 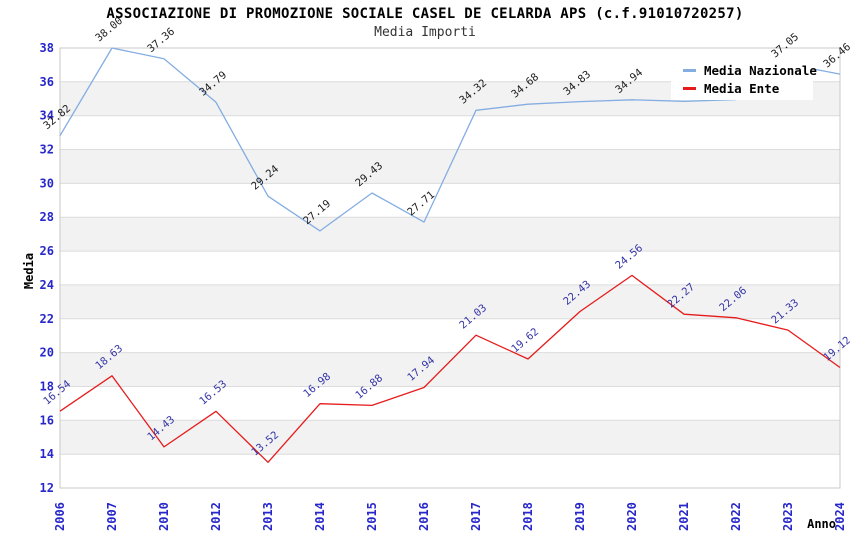 What do you see at coordinates (109, 30) in the screenshot?
I see `data-label: 38.00` at bounding box center [109, 30].